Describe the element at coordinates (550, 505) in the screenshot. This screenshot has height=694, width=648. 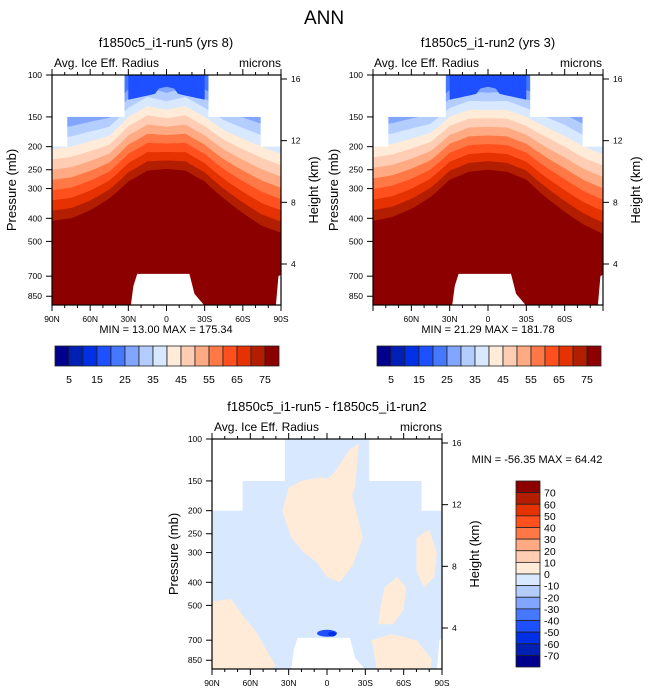
I see `colorbar-label: 60` at that location.